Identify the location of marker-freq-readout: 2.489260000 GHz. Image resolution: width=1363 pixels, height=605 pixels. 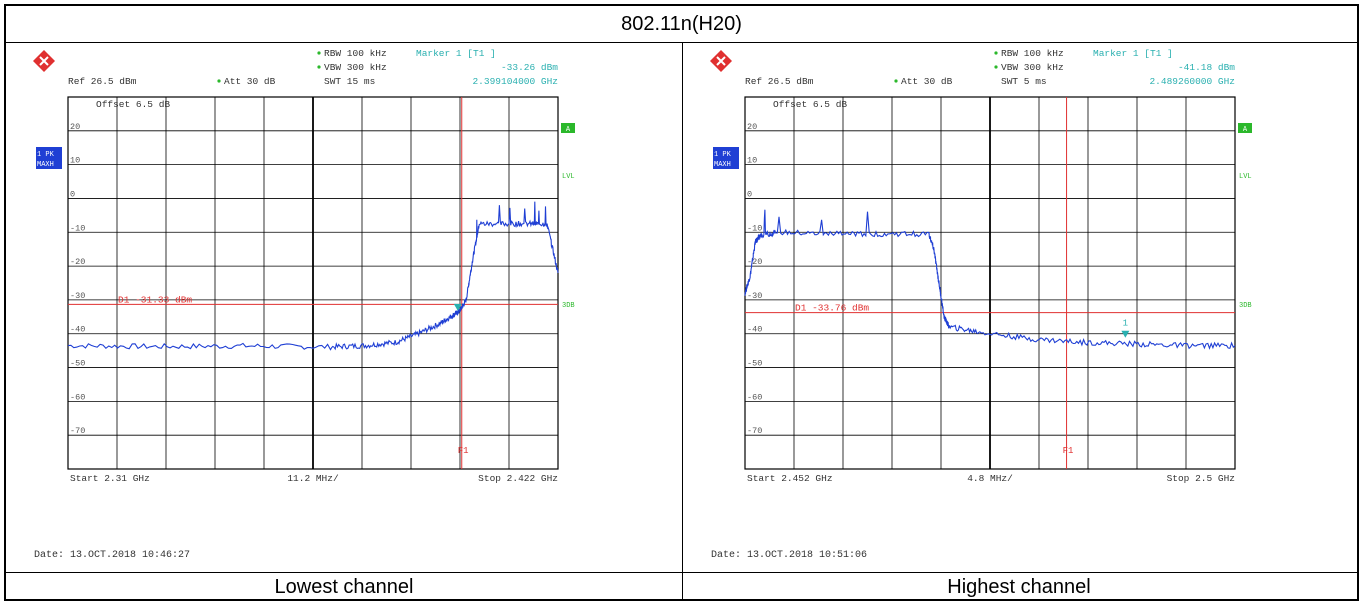
(1192, 81).